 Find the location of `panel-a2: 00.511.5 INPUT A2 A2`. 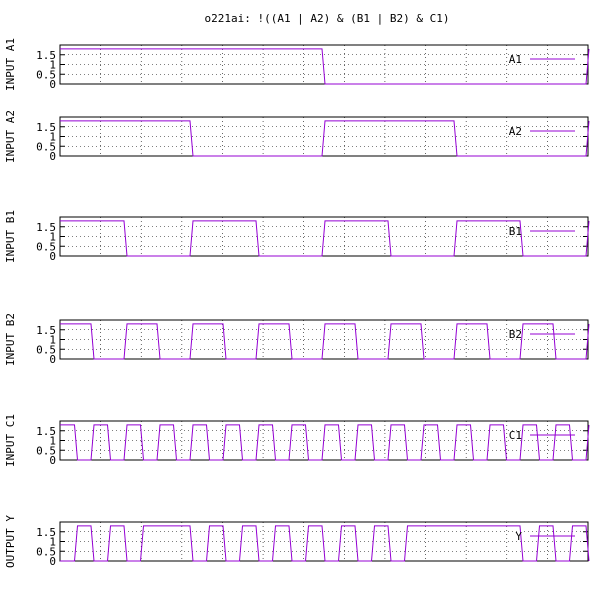

panel-a2: 00.511.5 INPUT A2 A2 is located at coordinates (297, 136).